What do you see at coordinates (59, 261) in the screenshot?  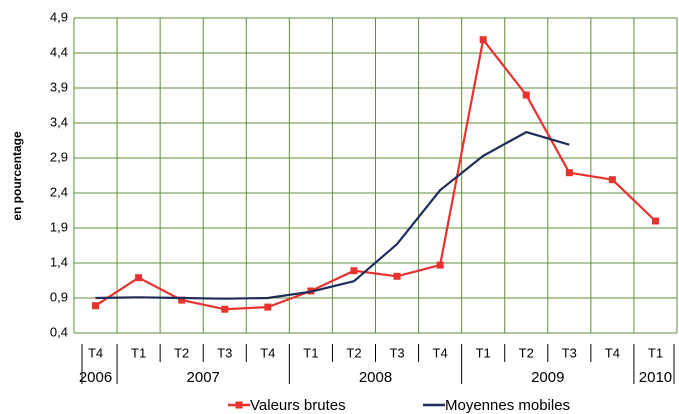 I see `y-tick-label: 1,4` at bounding box center [59, 261].